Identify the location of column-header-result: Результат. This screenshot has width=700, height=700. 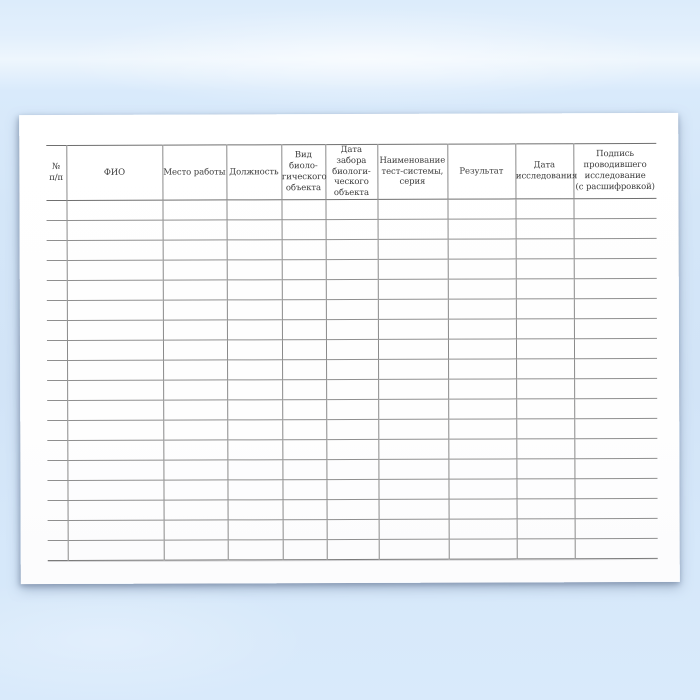
(481, 171).